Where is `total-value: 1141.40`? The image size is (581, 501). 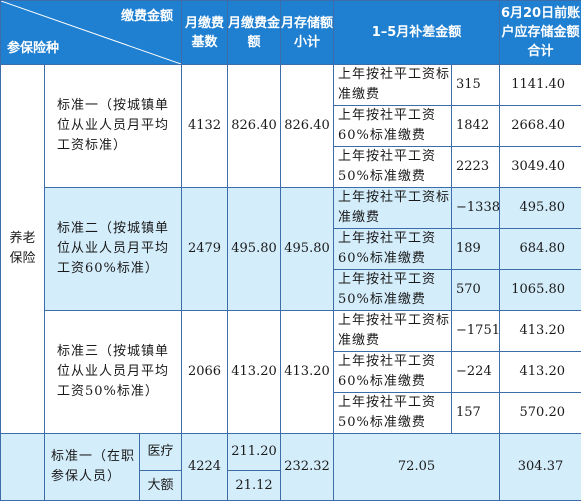
total-value: 1141.40 is located at coordinates (540, 85).